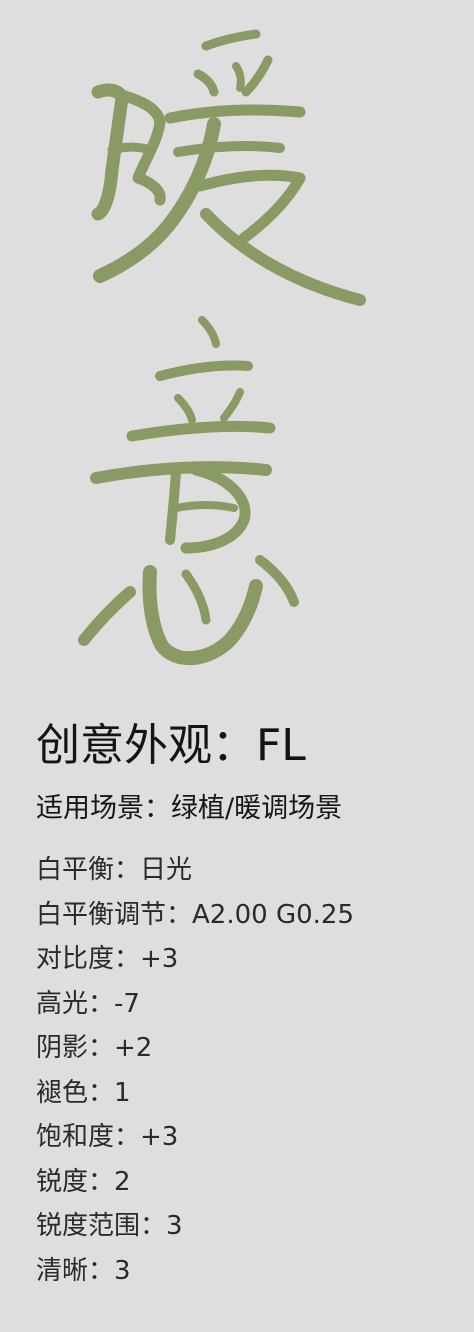 The image size is (474, 1332). What do you see at coordinates (109, 1226) in the screenshot?
I see `param-sharpness-range: 锐度范围：3` at bounding box center [109, 1226].